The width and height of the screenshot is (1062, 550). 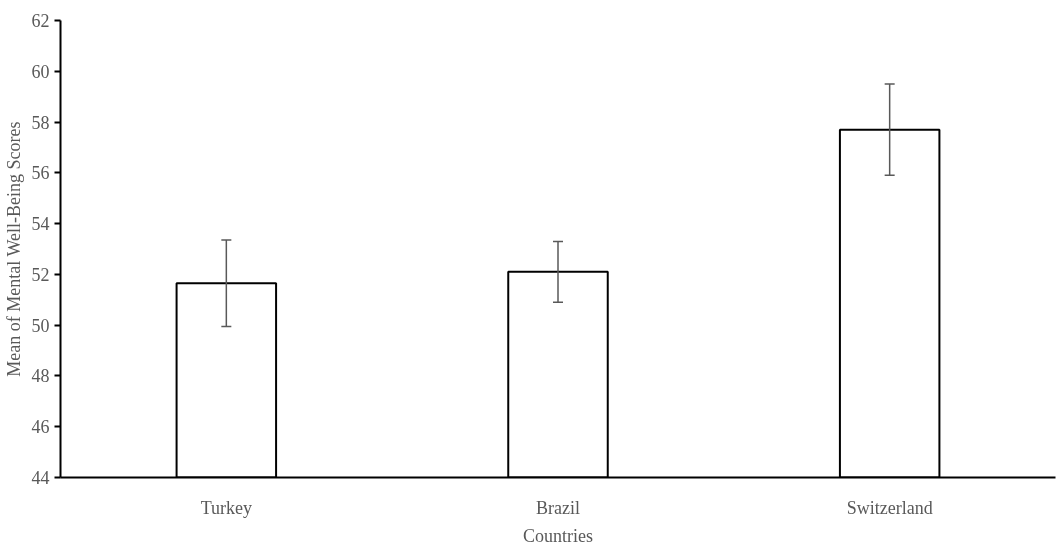 What do you see at coordinates (40, 325) in the screenshot?
I see `y-tick-label: 50` at bounding box center [40, 325].